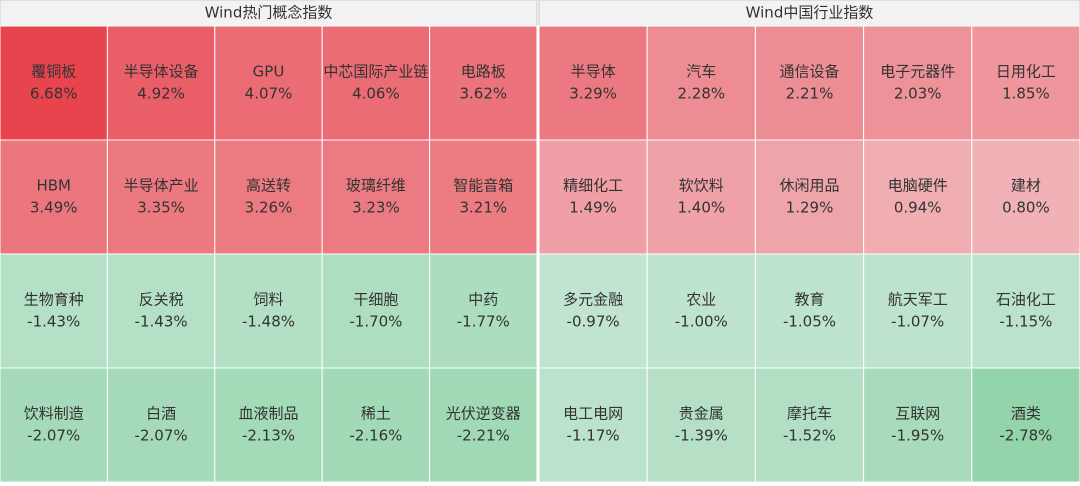 The image size is (1080, 486). Describe the element at coordinates (1026, 186) in the screenshot. I see `cell-label: 建材` at that location.